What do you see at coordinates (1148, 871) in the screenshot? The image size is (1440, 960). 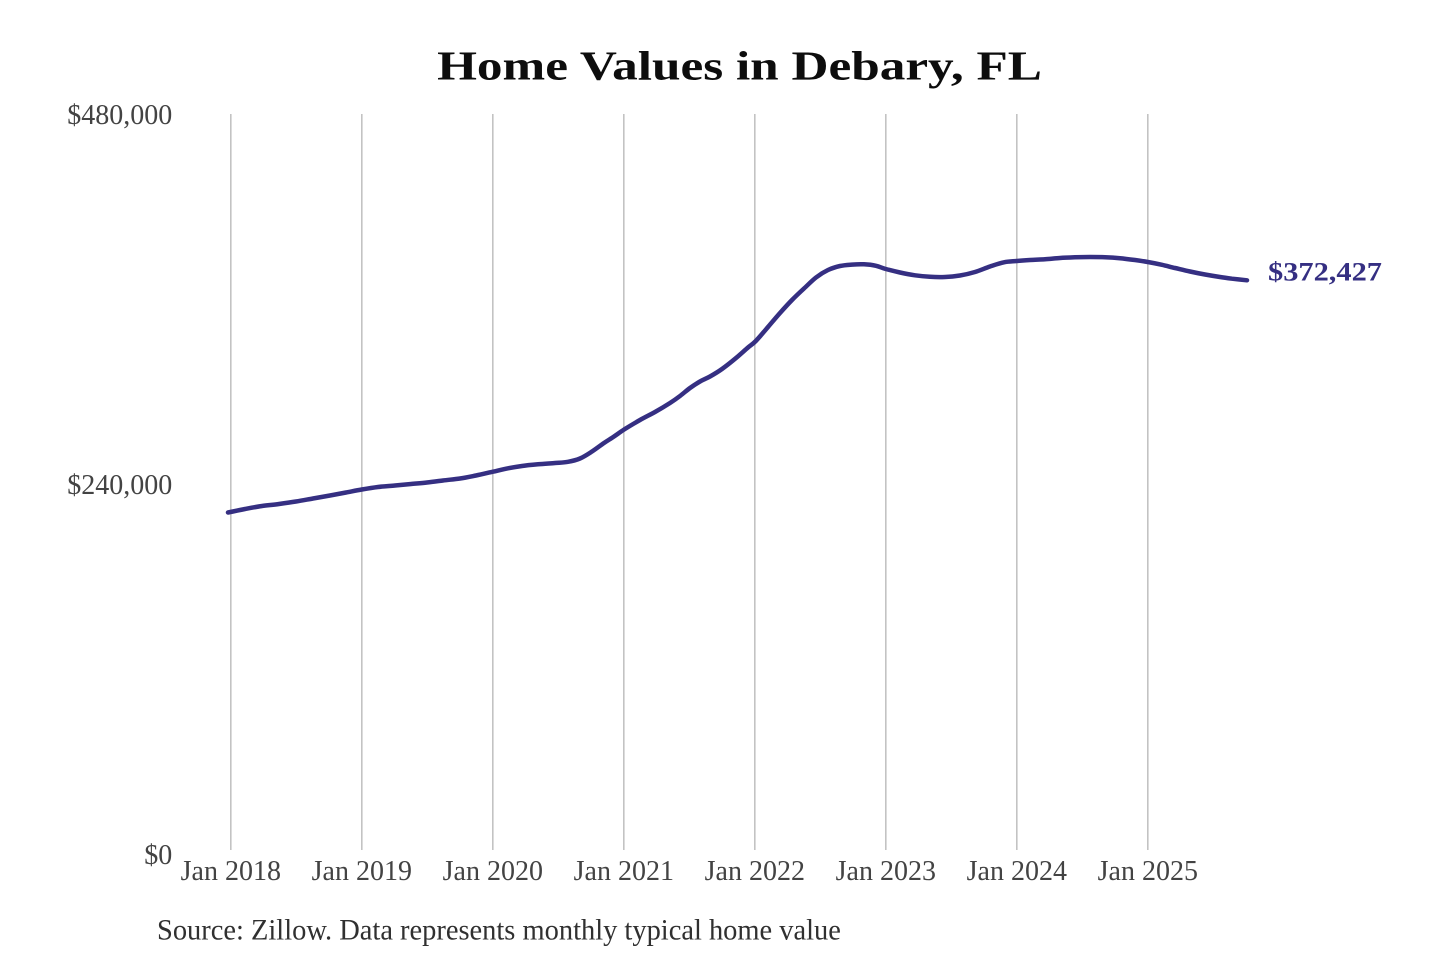 I see `svg-text: Jan 2025` at bounding box center [1148, 871].